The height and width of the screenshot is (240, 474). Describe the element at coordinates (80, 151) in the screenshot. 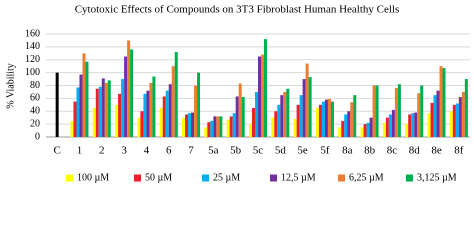

I see `x-tick-label: 1` at that location.